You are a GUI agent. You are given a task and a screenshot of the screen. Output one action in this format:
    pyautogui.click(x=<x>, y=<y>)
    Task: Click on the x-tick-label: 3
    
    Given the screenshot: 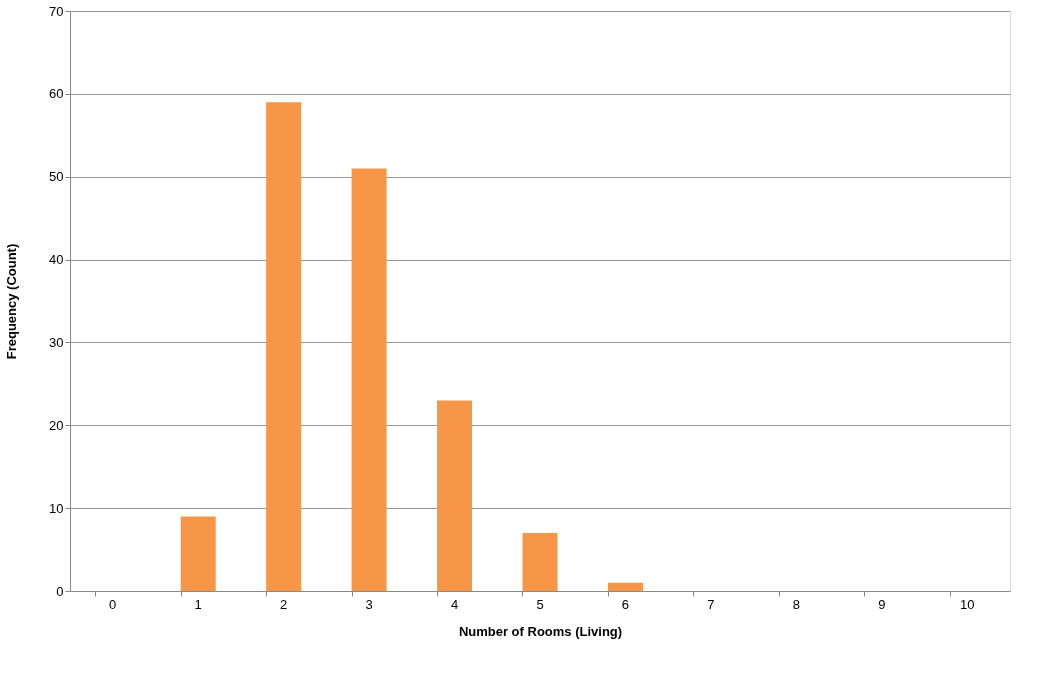 What is the action you would take?
    pyautogui.click(x=369, y=604)
    